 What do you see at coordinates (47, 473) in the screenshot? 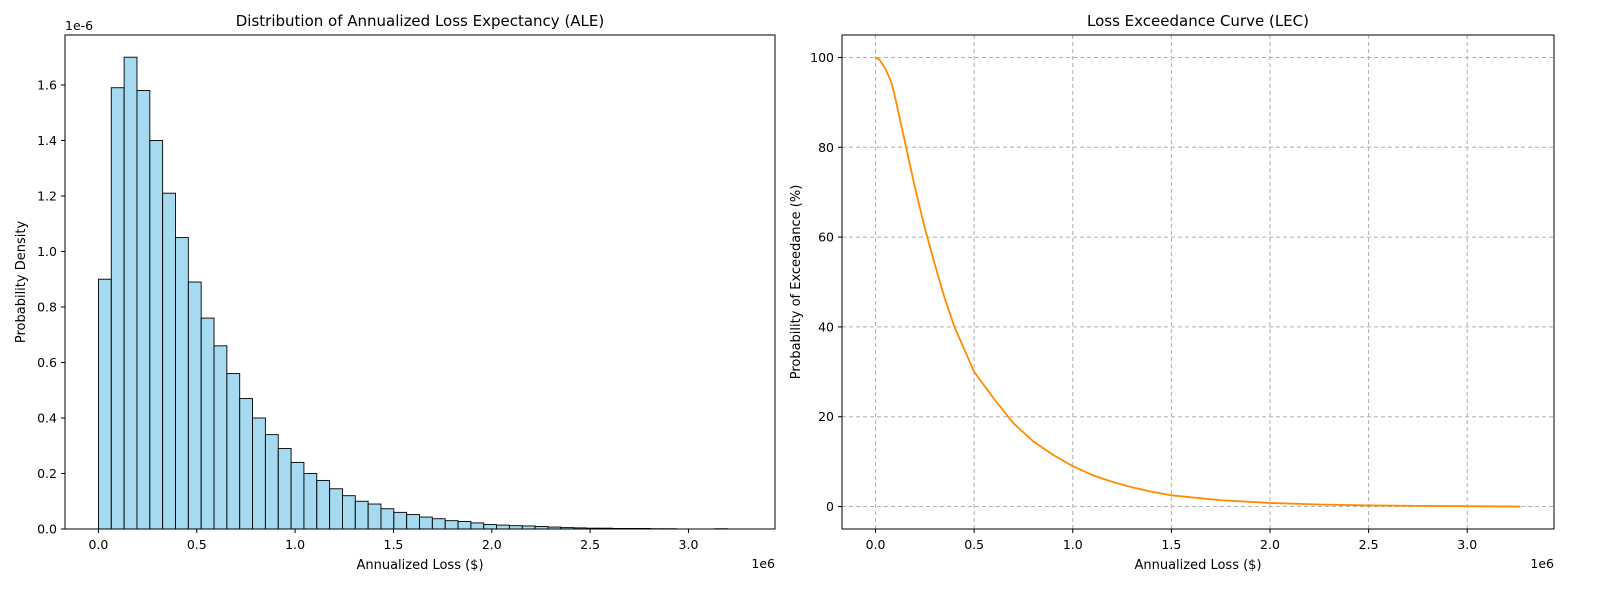
I see `histogram-y-tick-label: 0.2` at bounding box center [47, 473].